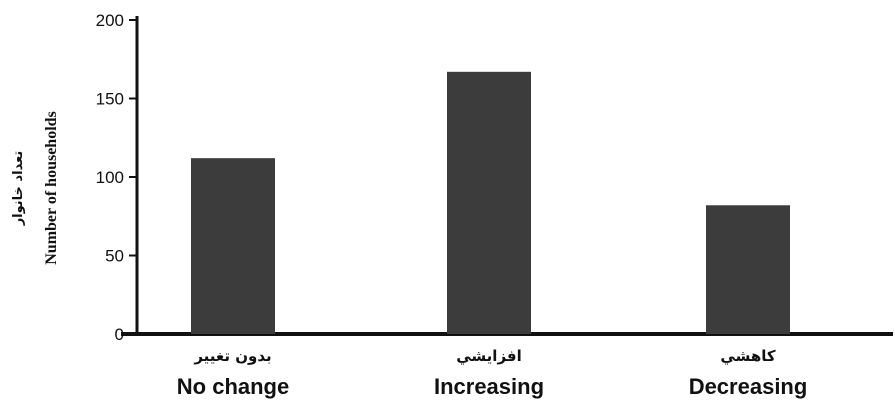 This screenshot has height=403, width=895. Describe the element at coordinates (51, 188) in the screenshot. I see `y-axis-label: Number of households` at that location.